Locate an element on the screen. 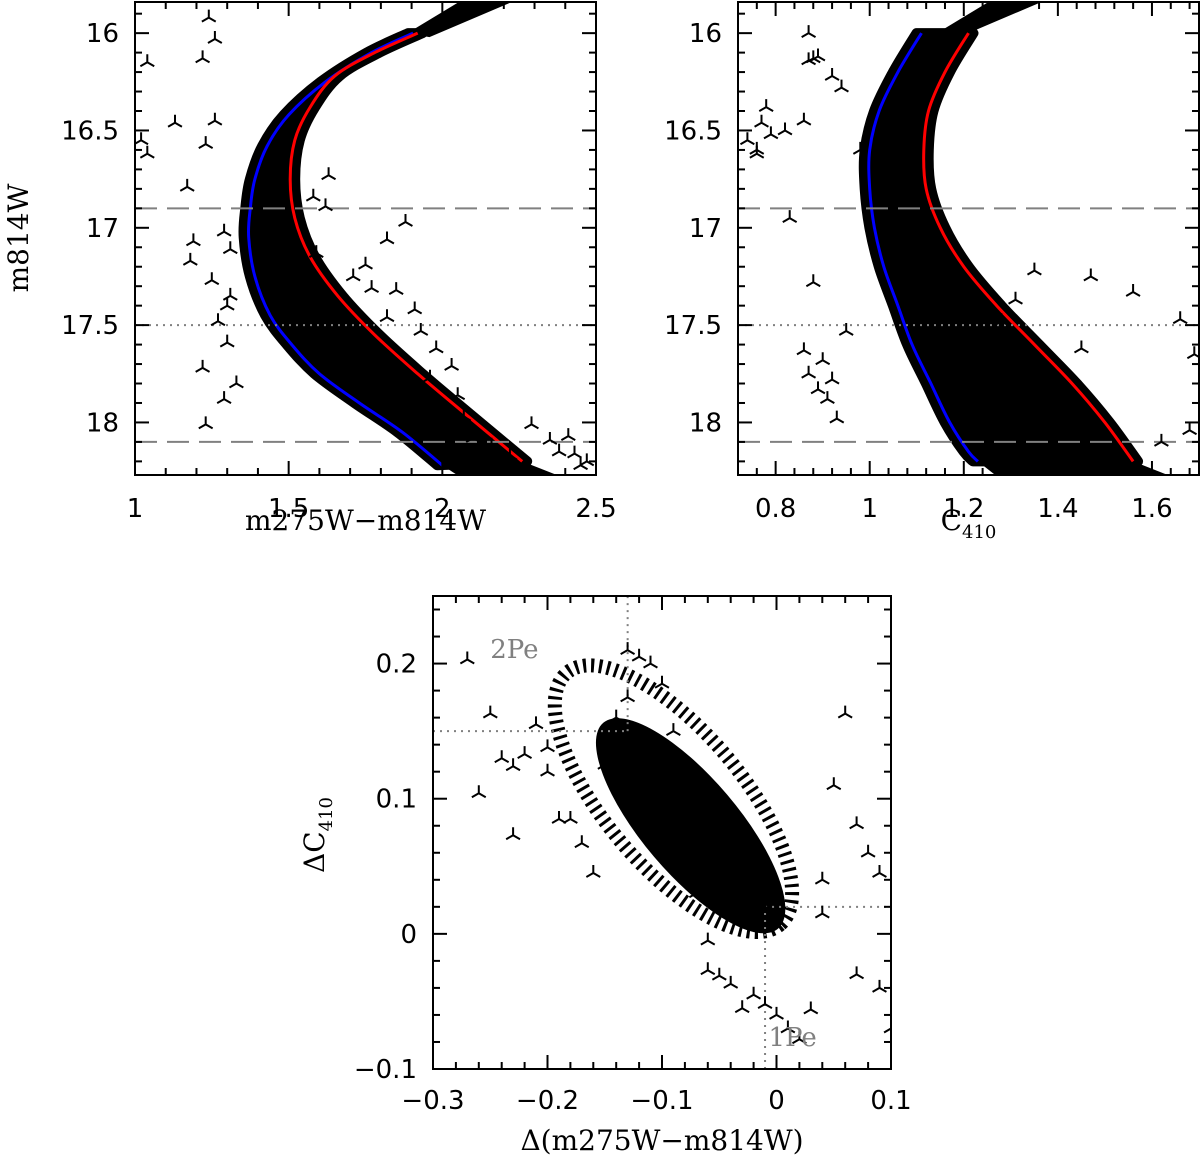 The image size is (1200, 1161). cloud-halo is located at coordinates (673, 799).